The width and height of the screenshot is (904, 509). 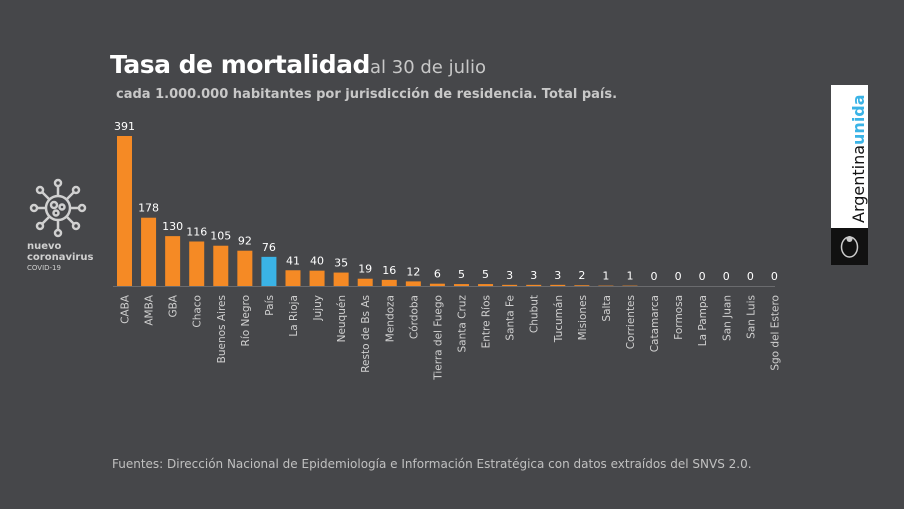 What do you see at coordinates (849, 175) in the screenshot?
I see `argentina-unida-brand: Argentinaunida` at bounding box center [849, 175].